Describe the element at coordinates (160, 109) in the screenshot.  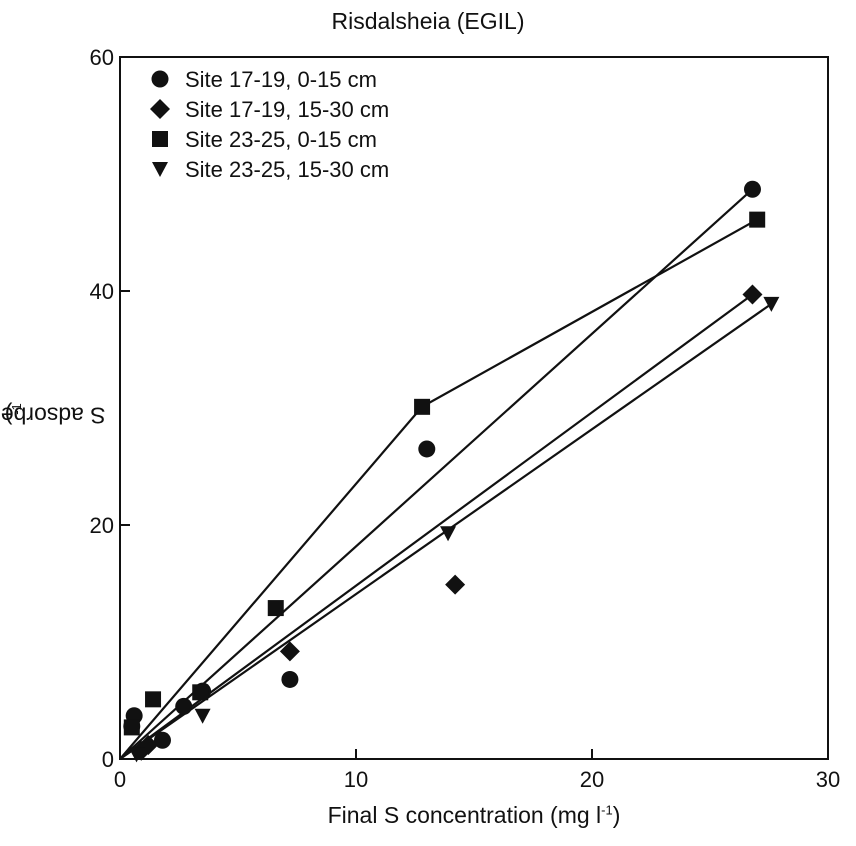
I see `legend-marker-site-17-19-15-30-cm` at that location.